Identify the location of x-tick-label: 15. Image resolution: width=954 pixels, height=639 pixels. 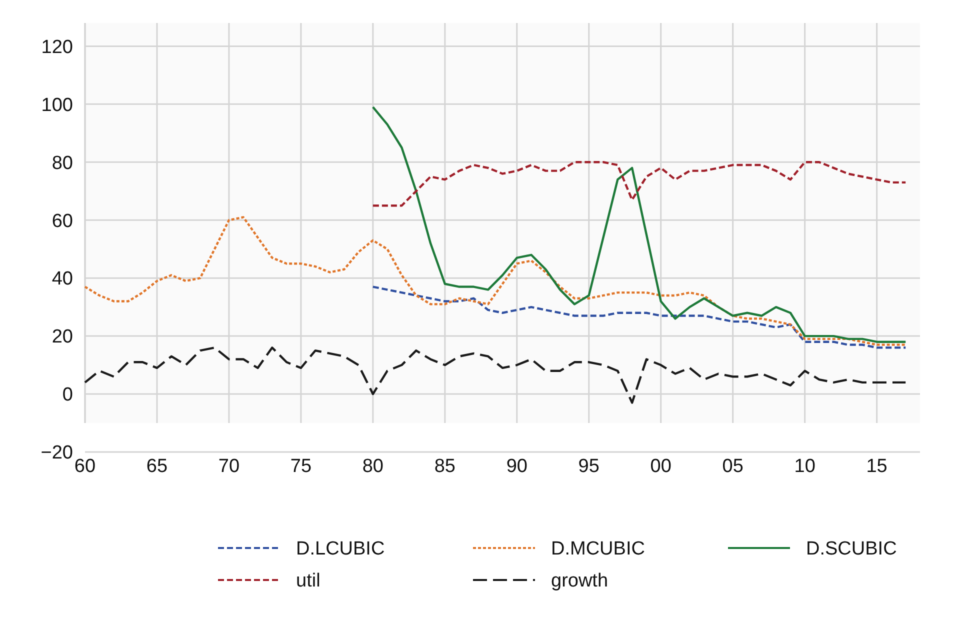
(877, 466).